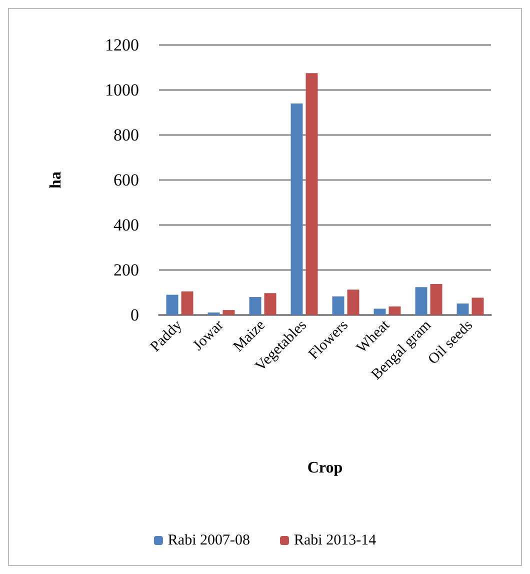 Image resolution: width=530 pixels, height=574 pixels. I want to click on legend-label: Rabi 2013-14, so click(335, 540).